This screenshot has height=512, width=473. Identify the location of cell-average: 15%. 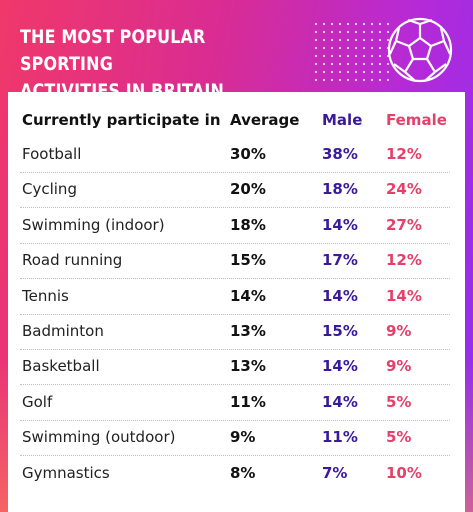
(248, 260).